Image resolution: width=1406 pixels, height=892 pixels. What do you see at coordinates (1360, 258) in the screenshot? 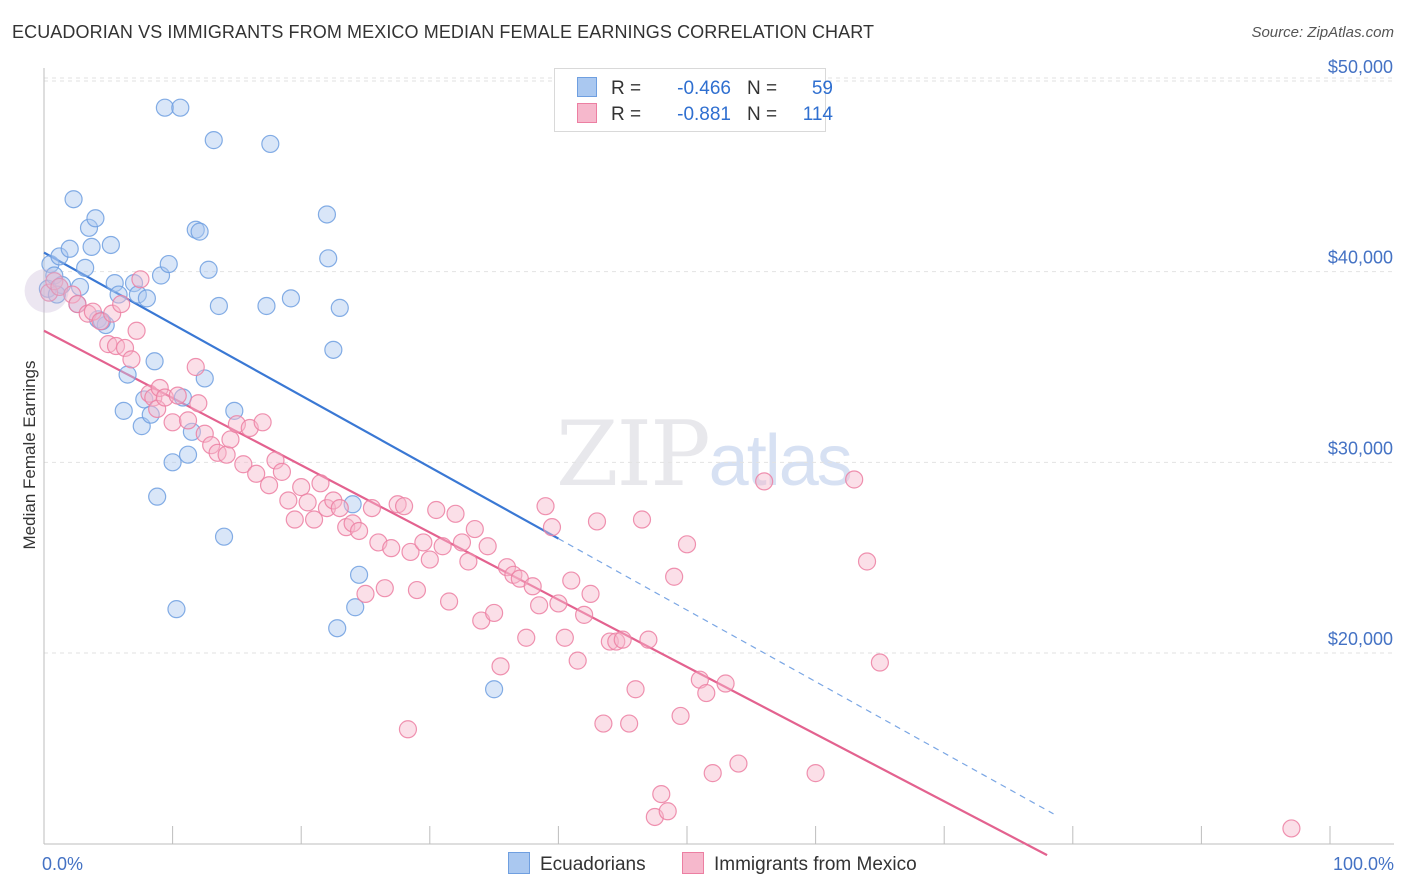
I see `y-tick-label: $40,000` at bounding box center [1360, 258].